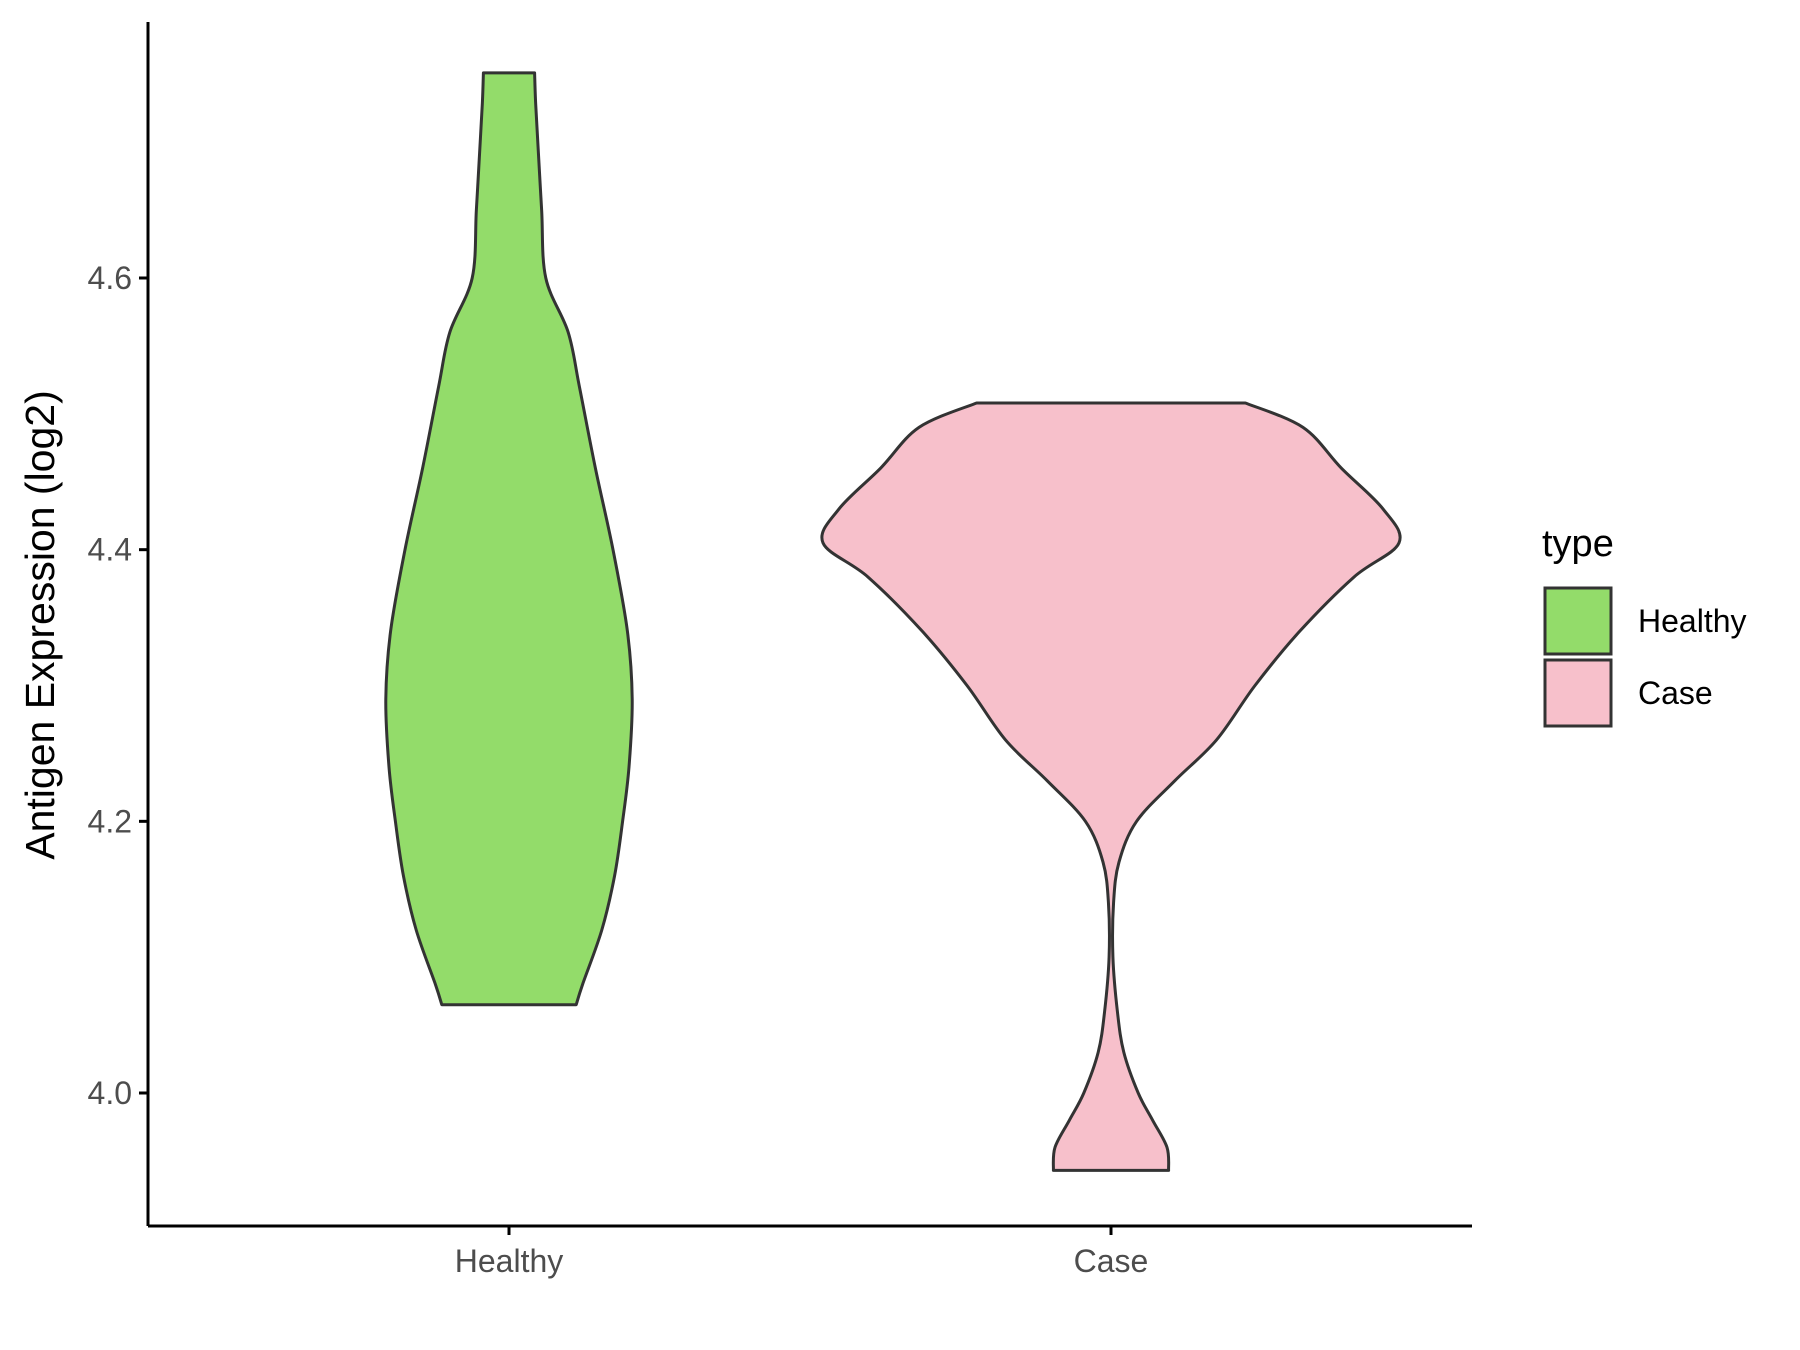  What do you see at coordinates (110, 278) in the screenshot?
I see `y-tick-label: 4.6` at bounding box center [110, 278].